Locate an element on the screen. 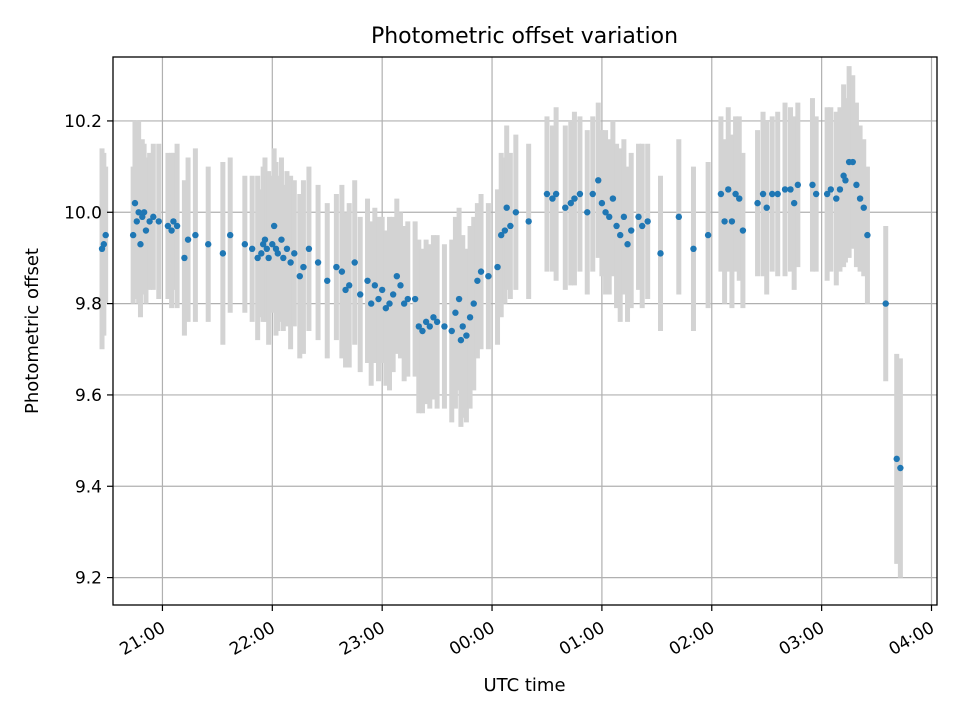  y-tick-label: 10.2 is located at coordinates (83, 122).